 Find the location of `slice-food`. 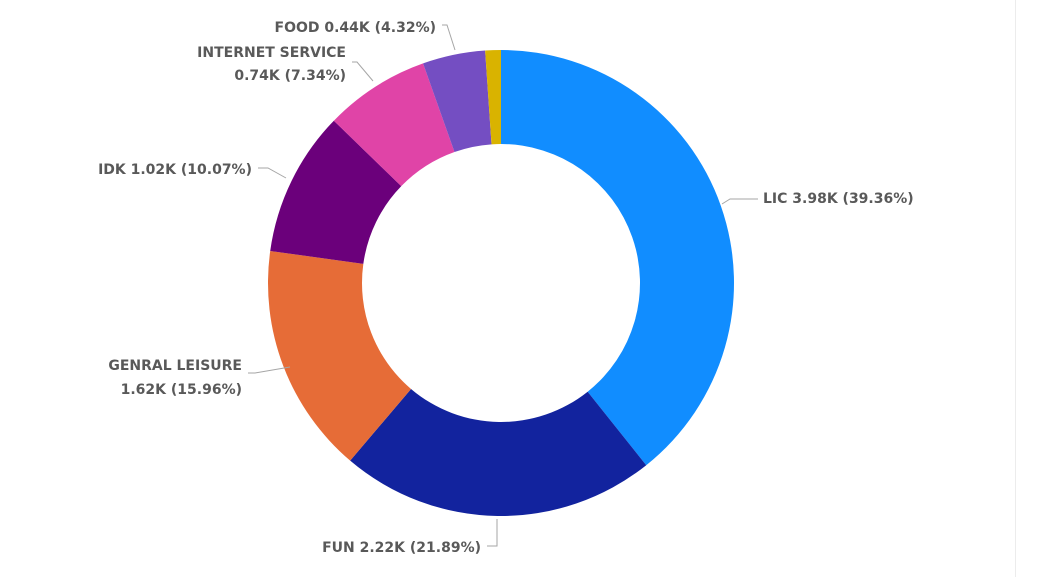

slice-food is located at coordinates (457, 101).